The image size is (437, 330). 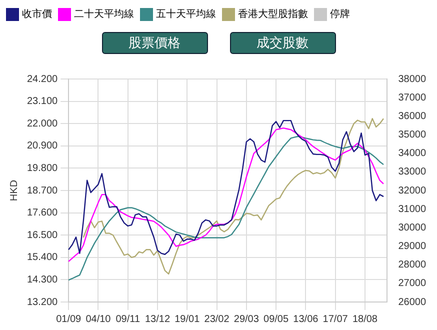 I want to click on x-tick-label: 29/03, so click(x=247, y=319).